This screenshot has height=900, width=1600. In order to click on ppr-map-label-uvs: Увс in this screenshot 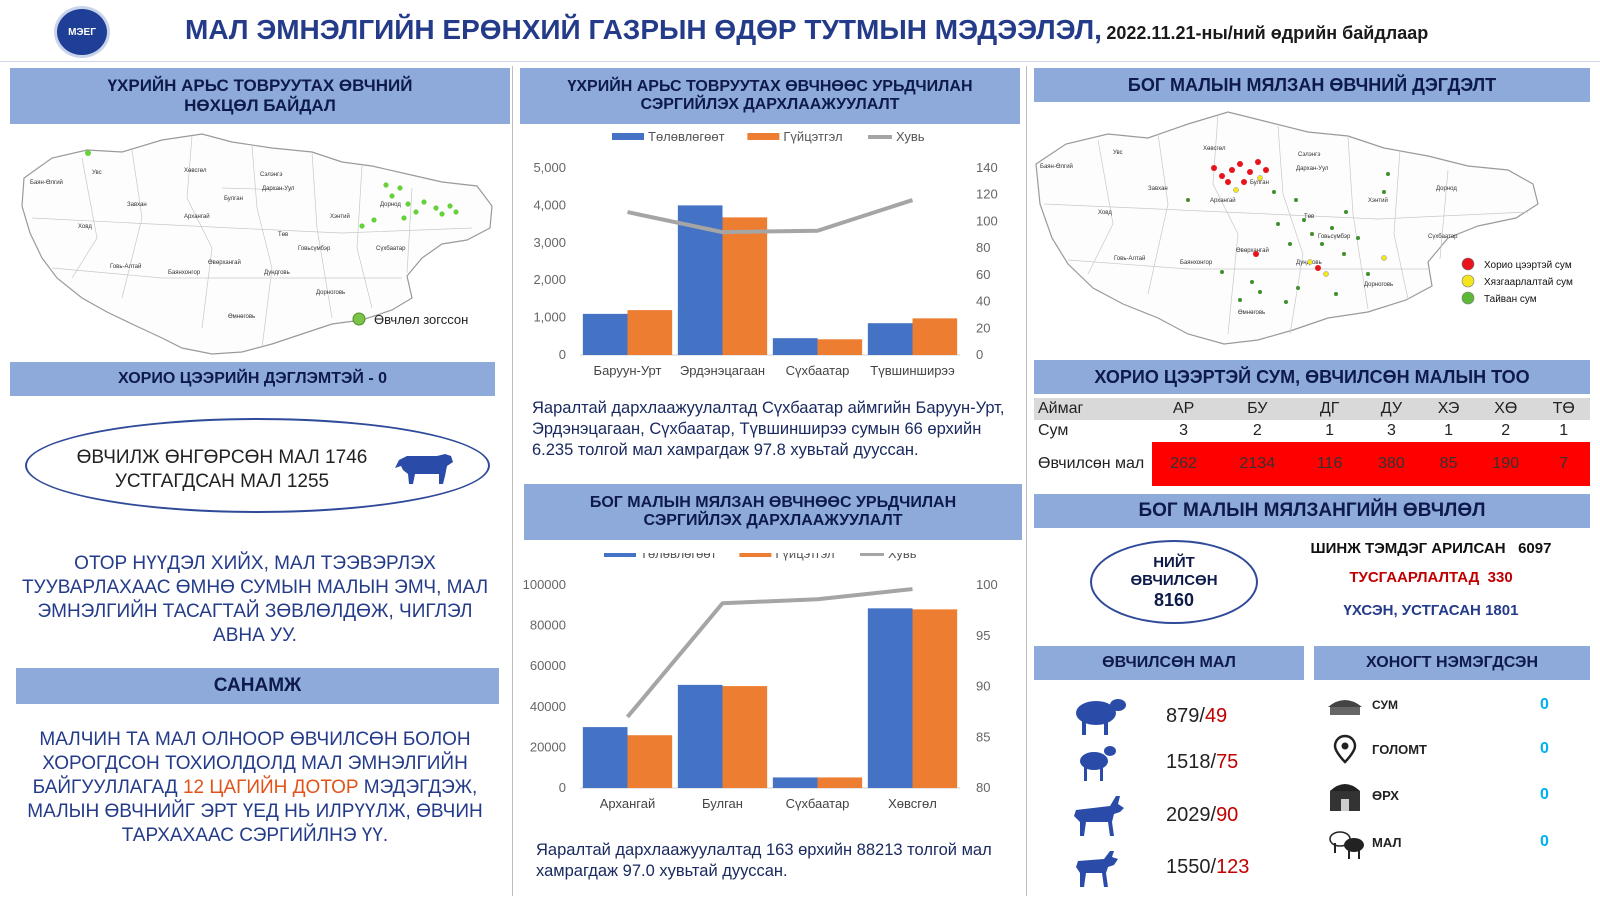, I will do `click(1118, 153)`.